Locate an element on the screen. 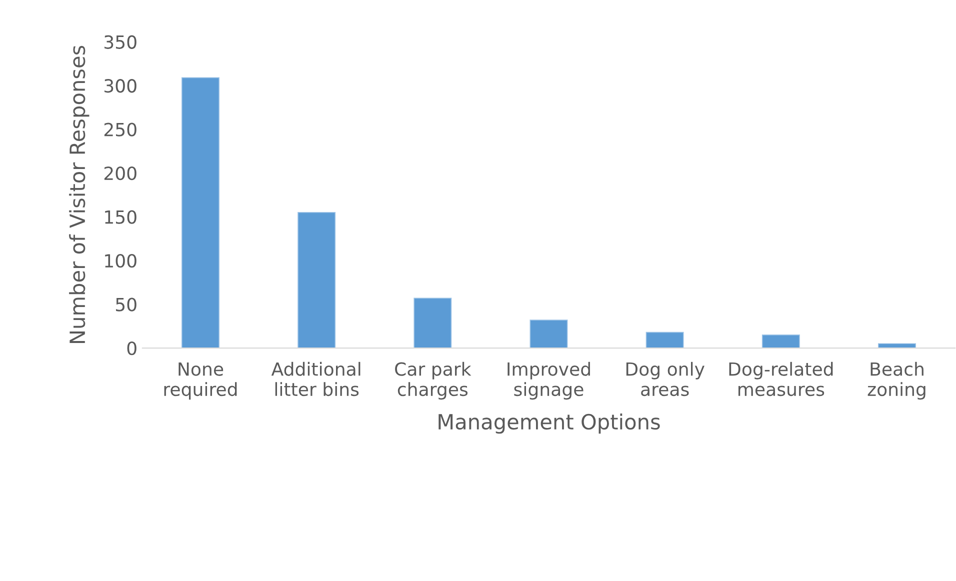  y-tick-label: 0 is located at coordinates (131, 348).